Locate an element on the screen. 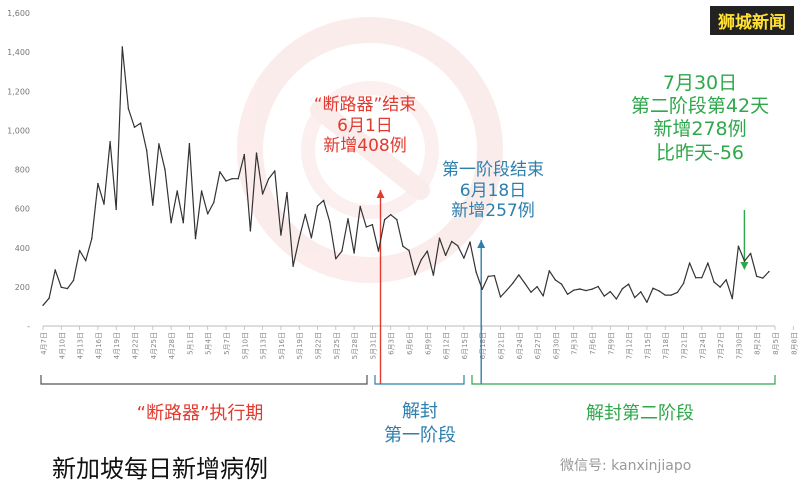 This screenshot has height=497, width=800. y-tick-label: 400 is located at coordinates (22, 248).